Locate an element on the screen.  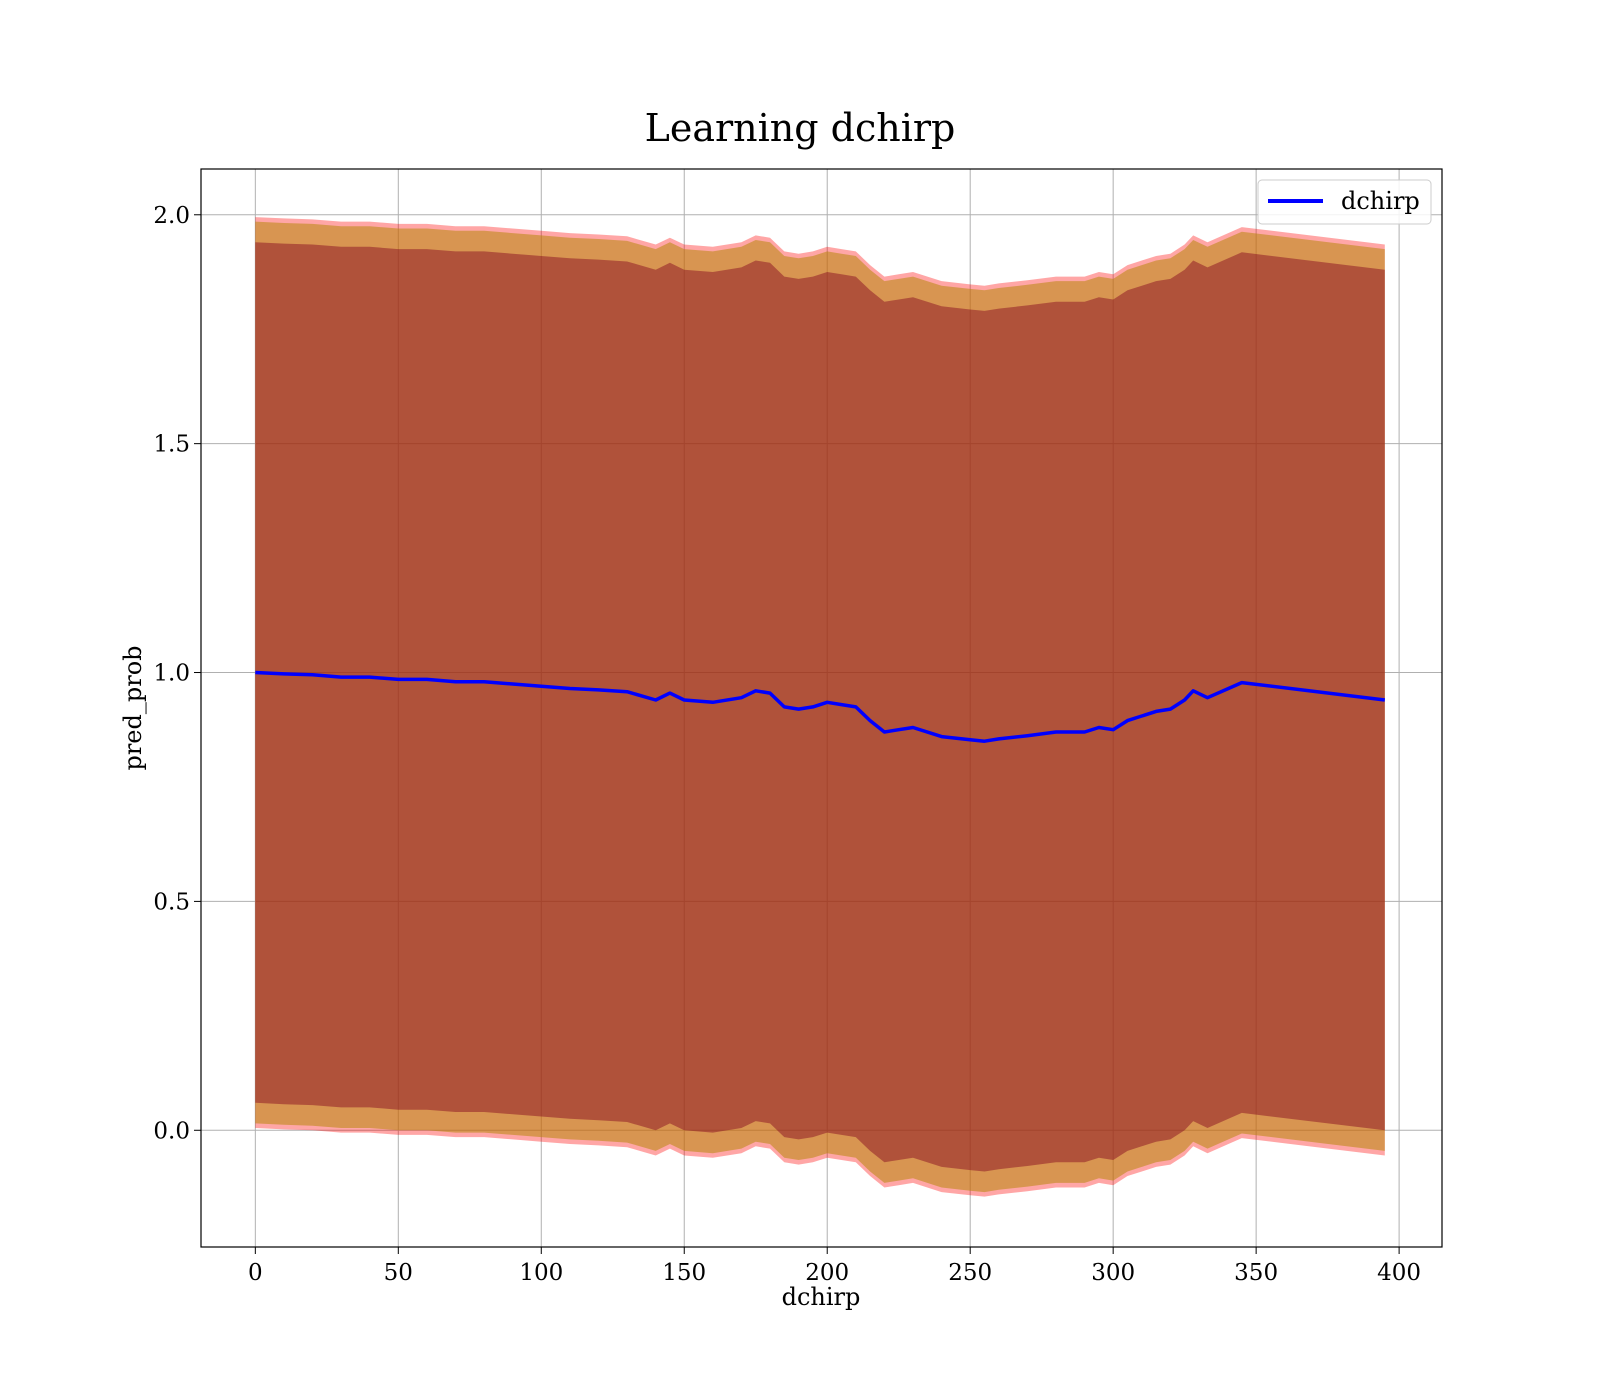
x-tick-label: 150 is located at coordinates (684, 1273).